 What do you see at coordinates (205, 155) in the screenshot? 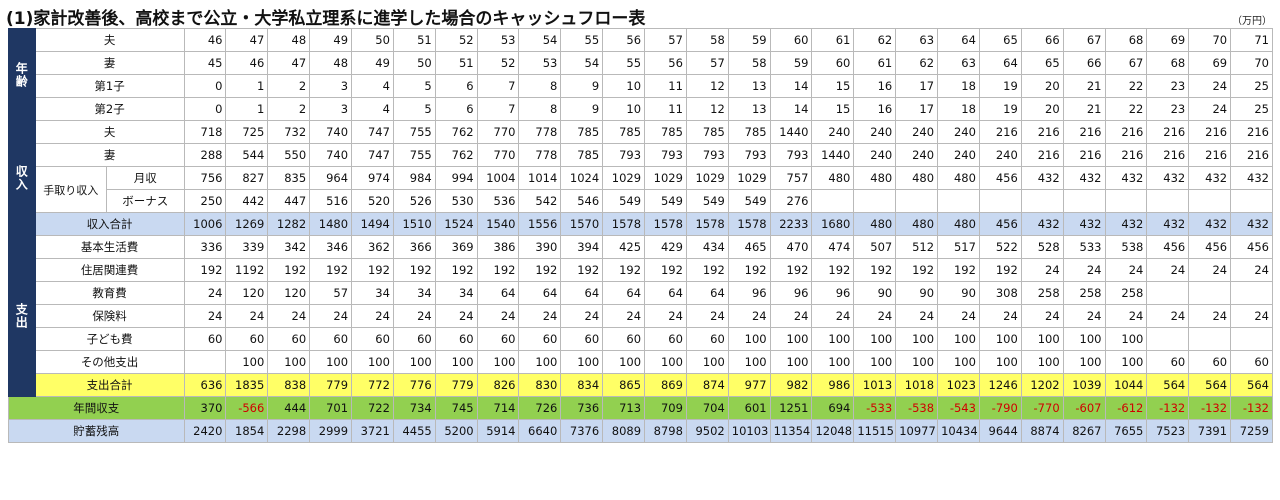
I see `table-cell: 288` at bounding box center [205, 155].